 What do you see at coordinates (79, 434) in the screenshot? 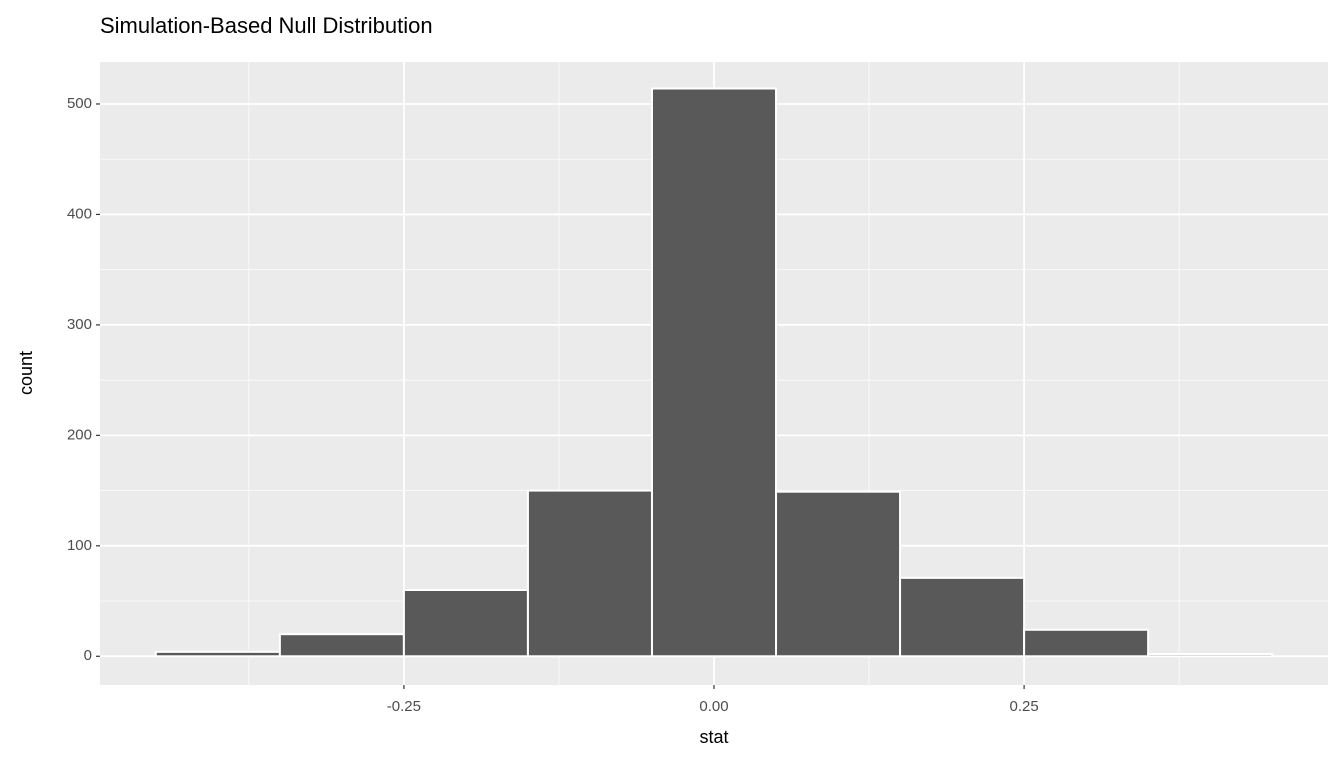
I see `y-tick-label: 200` at bounding box center [79, 434].